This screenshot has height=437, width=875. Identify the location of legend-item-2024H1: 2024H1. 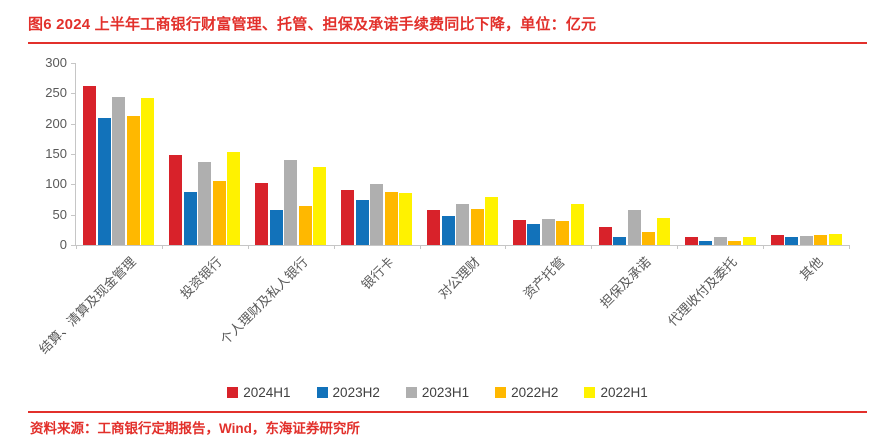
(259, 392).